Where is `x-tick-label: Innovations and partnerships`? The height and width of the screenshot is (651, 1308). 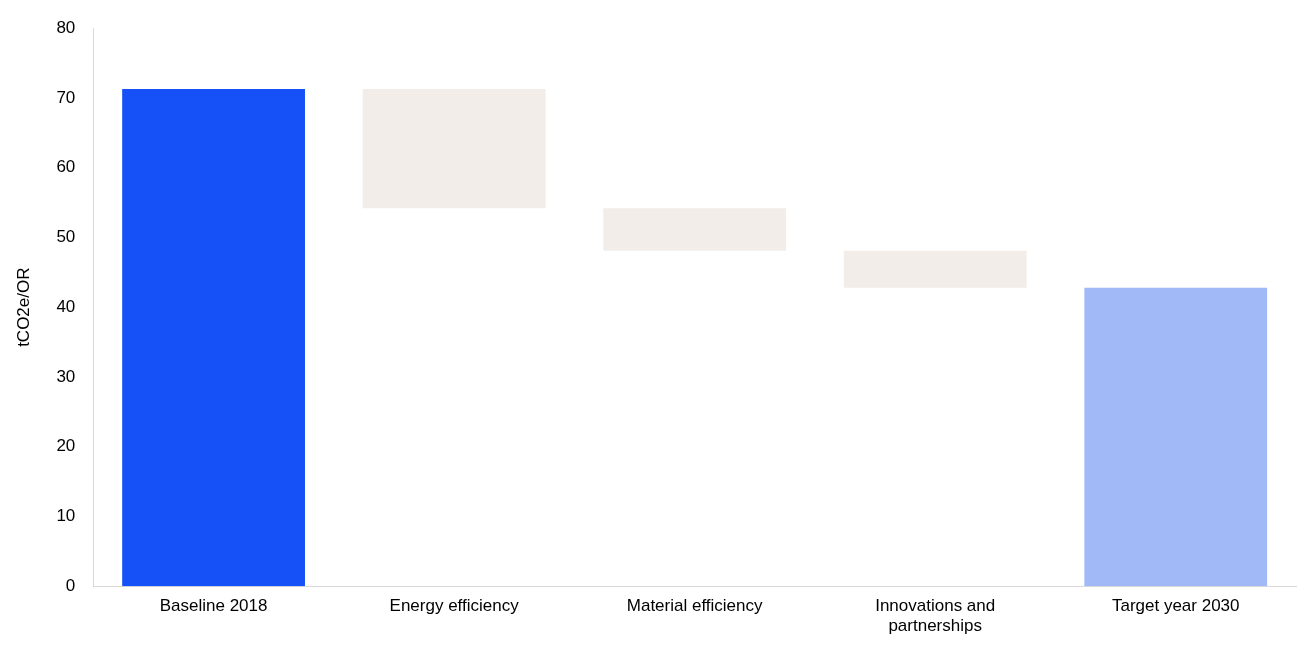
x-tick-label: Innovations and partnerships is located at coordinates (935, 616).